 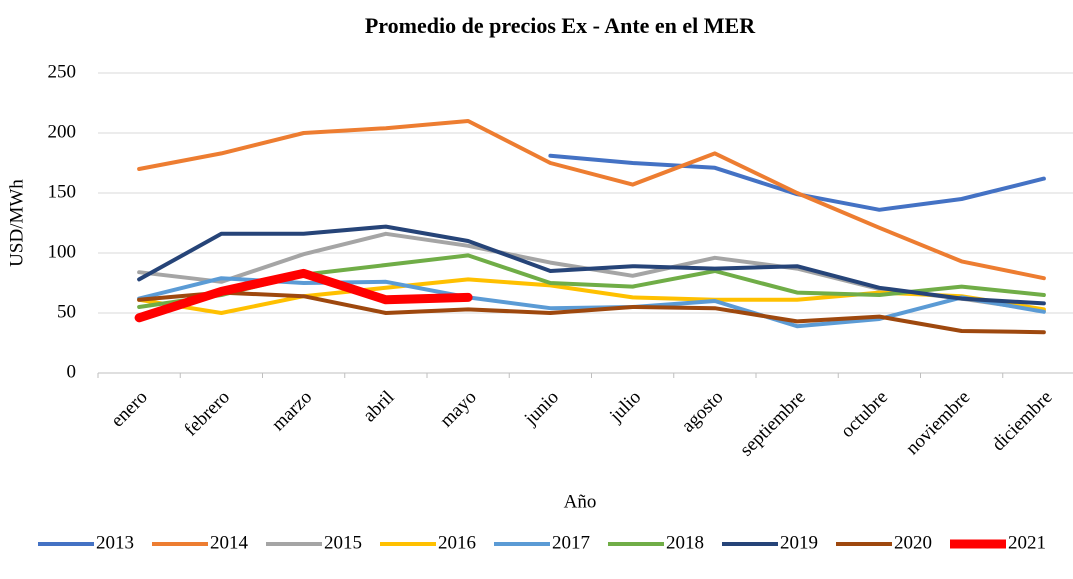 What do you see at coordinates (458, 409) in the screenshot?
I see `x-tick-label: mayo` at bounding box center [458, 409].